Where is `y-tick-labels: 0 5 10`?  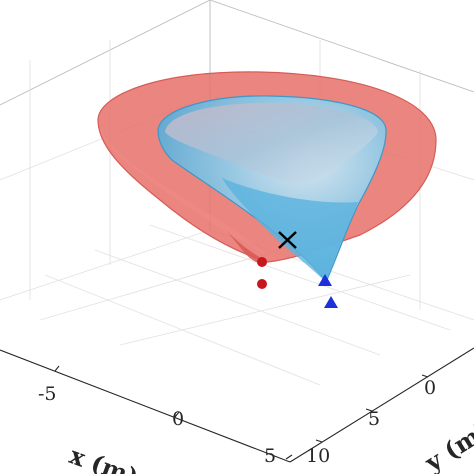
y-tick-labels: 0 5 10 is located at coordinates (371, 422).